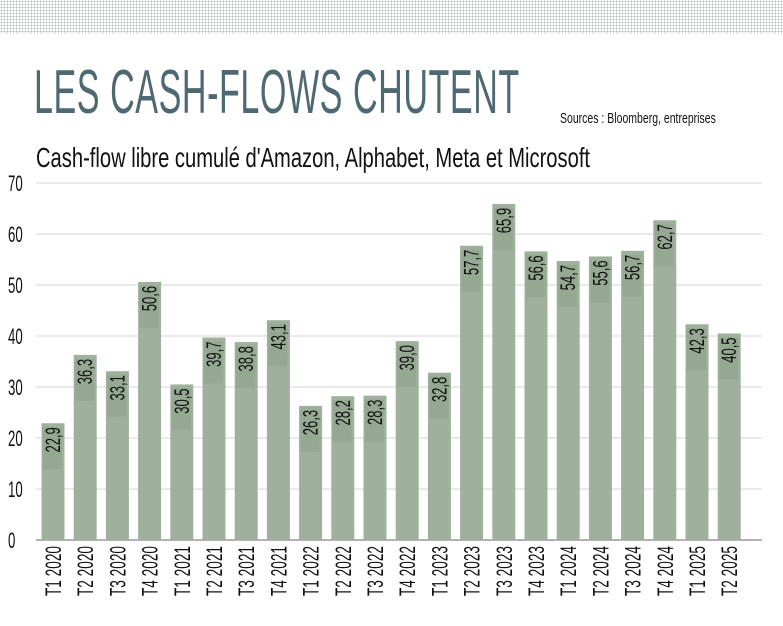  I want to click on data-label: 36,3, so click(85, 371).